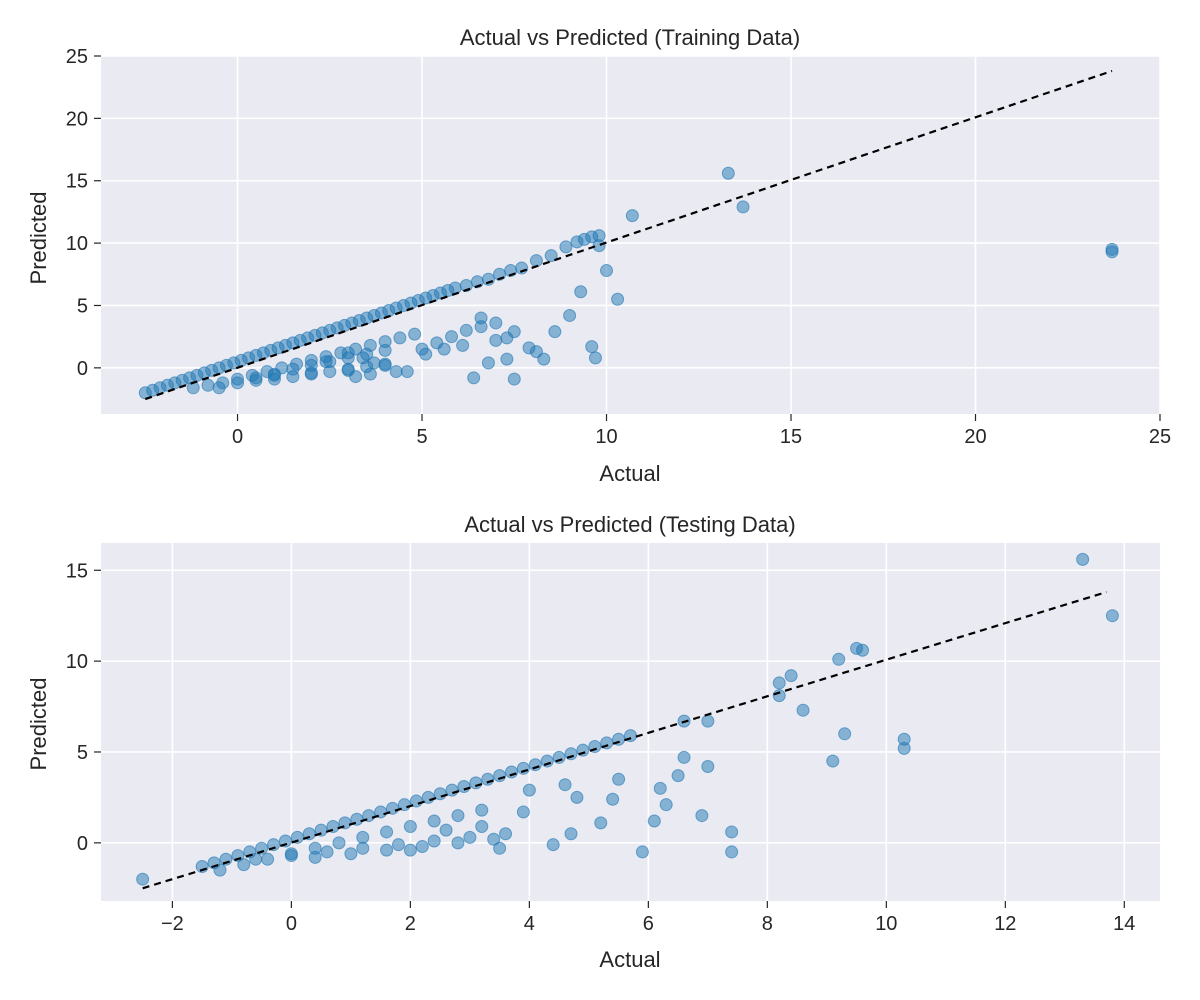  Describe the element at coordinates (791, 437) in the screenshot. I see `x-tick-label: 15` at that location.